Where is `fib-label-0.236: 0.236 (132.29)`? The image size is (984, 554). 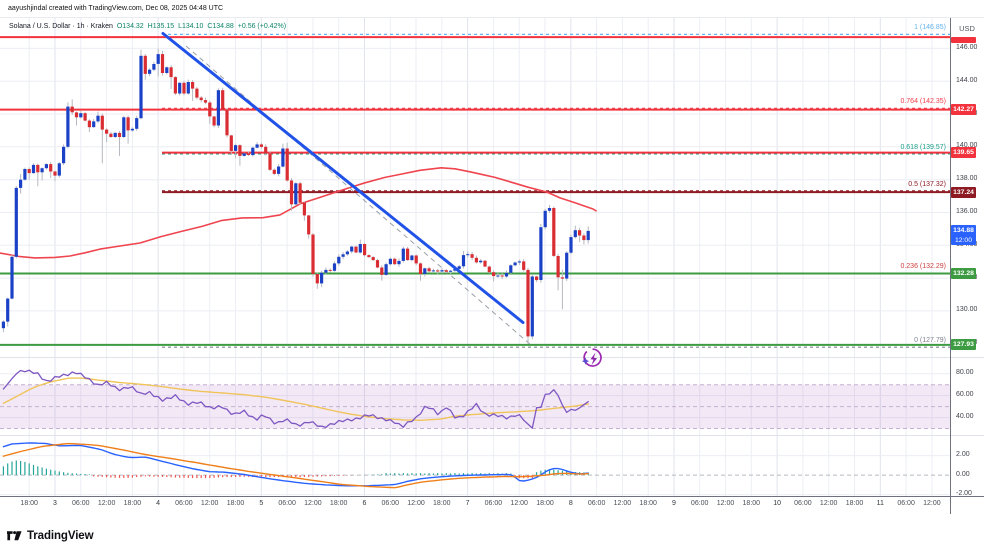
fib-label-0.236: 0.236 (132.29) is located at coordinates (923, 267).